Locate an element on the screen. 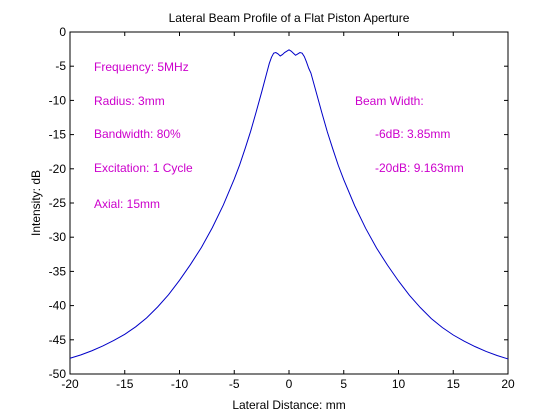  y-tick-label: -10 is located at coordinates (58, 100).